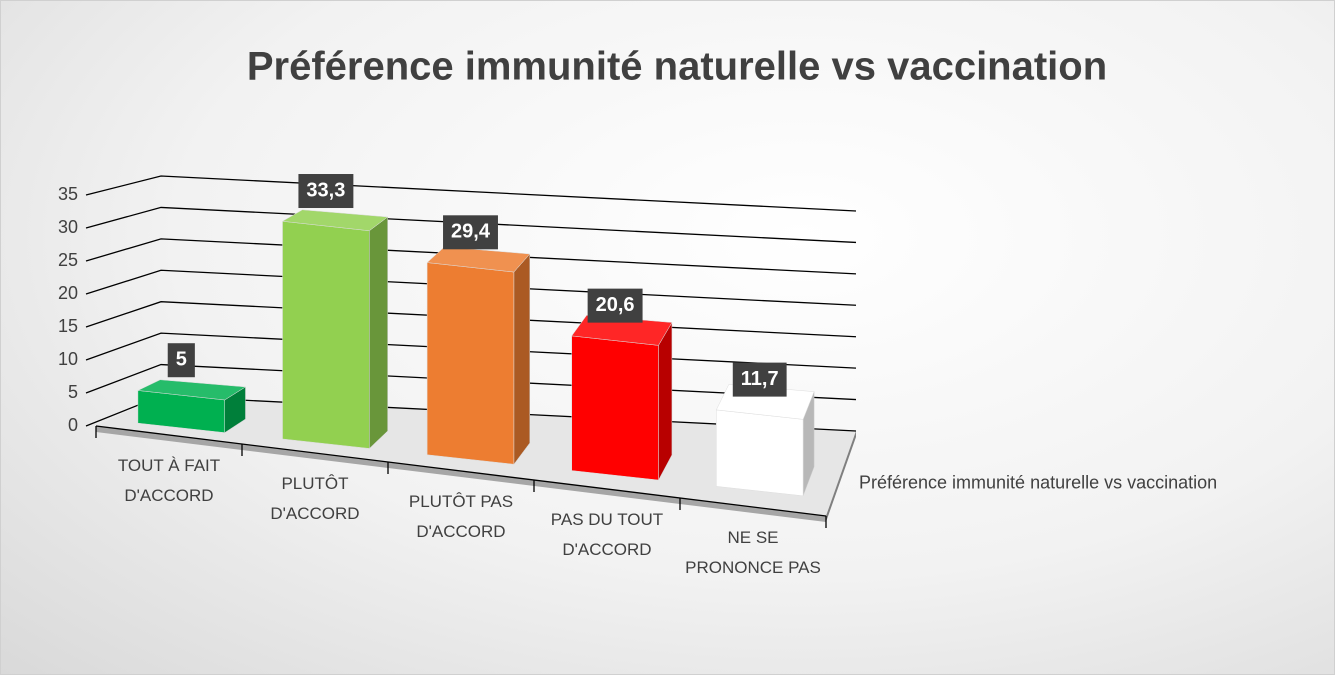 The image size is (1335, 675). I want to click on y-tick-label: 35, so click(68, 194).